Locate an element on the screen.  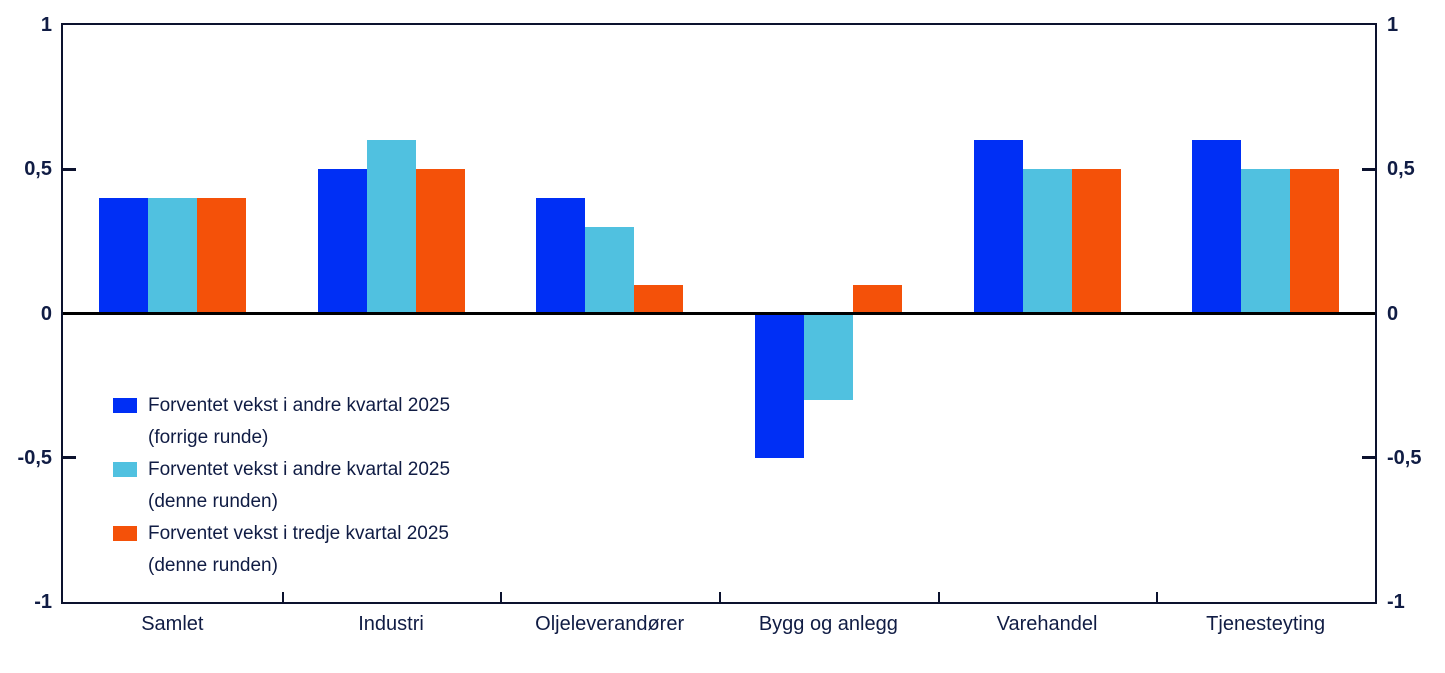
y-axis-label-right-3: -0,5 is located at coordinates (1404, 457).